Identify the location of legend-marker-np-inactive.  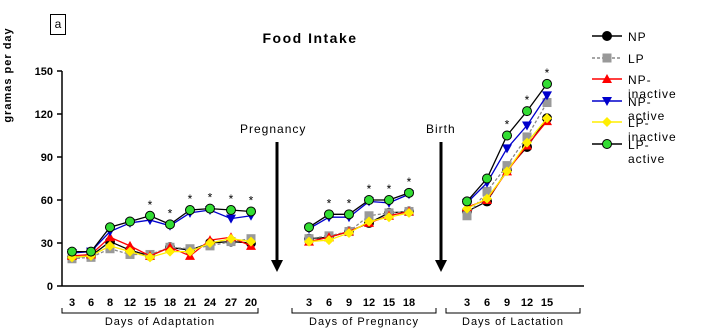
(607, 78).